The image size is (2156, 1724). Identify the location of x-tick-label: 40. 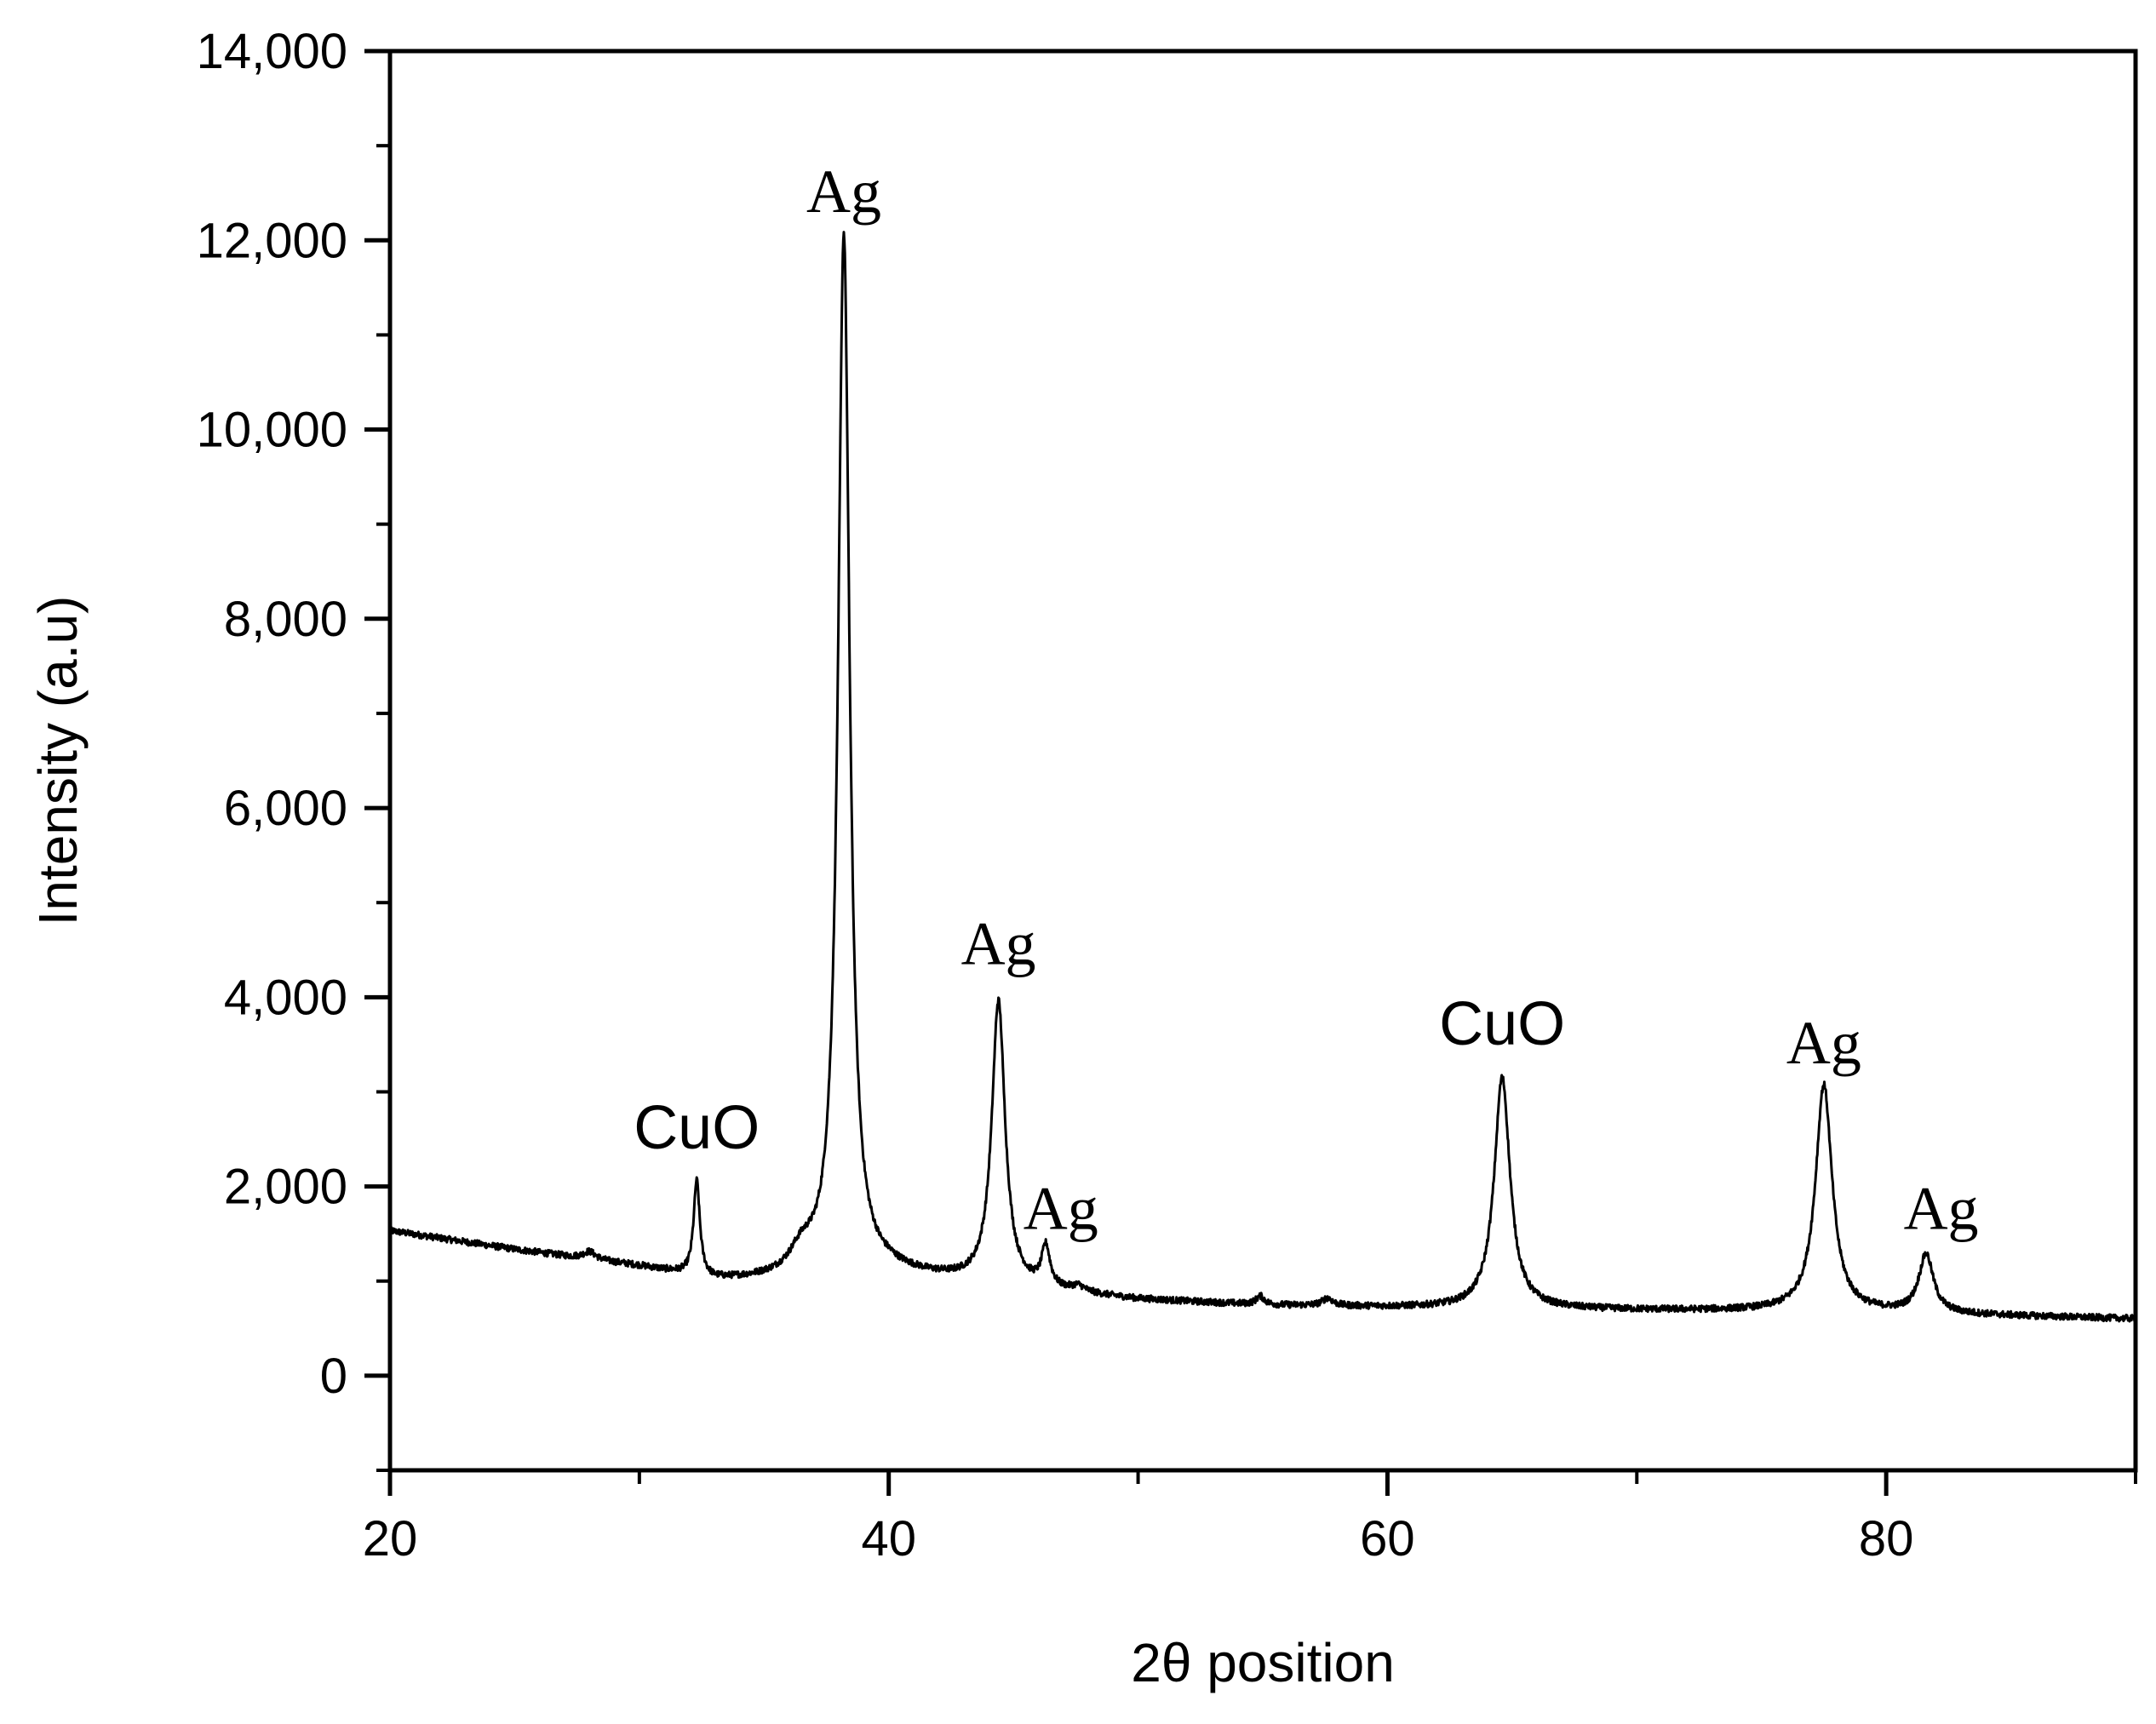
(888, 1538).